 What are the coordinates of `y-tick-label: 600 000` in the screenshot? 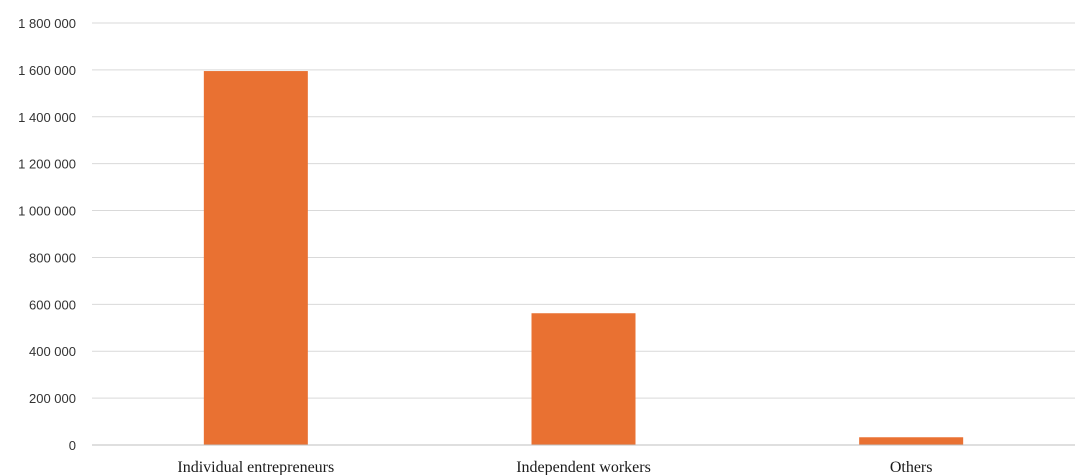 It's located at (52, 304).